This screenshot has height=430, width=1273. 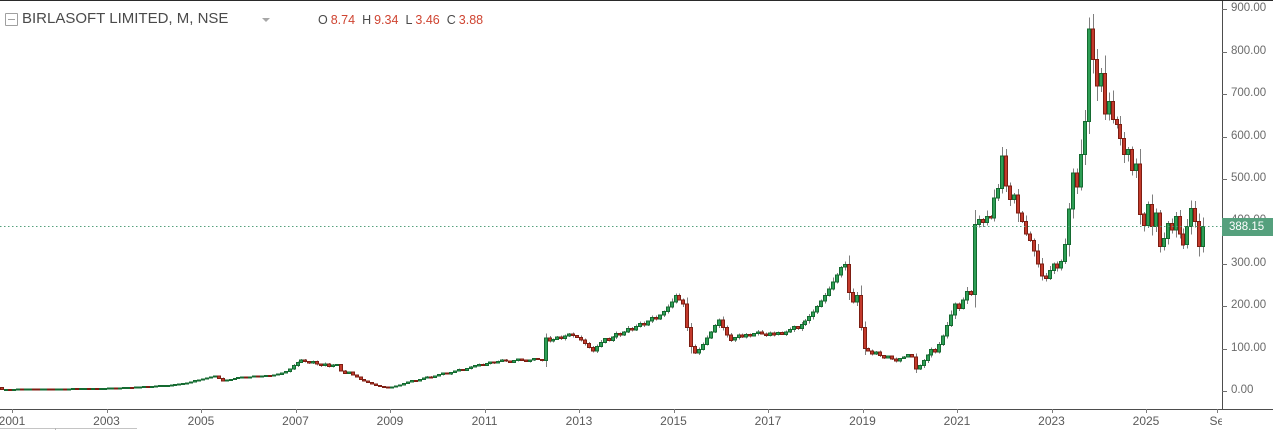 What do you see at coordinates (11, 19) in the screenshot?
I see `collapse-legend-icon` at bounding box center [11, 19].